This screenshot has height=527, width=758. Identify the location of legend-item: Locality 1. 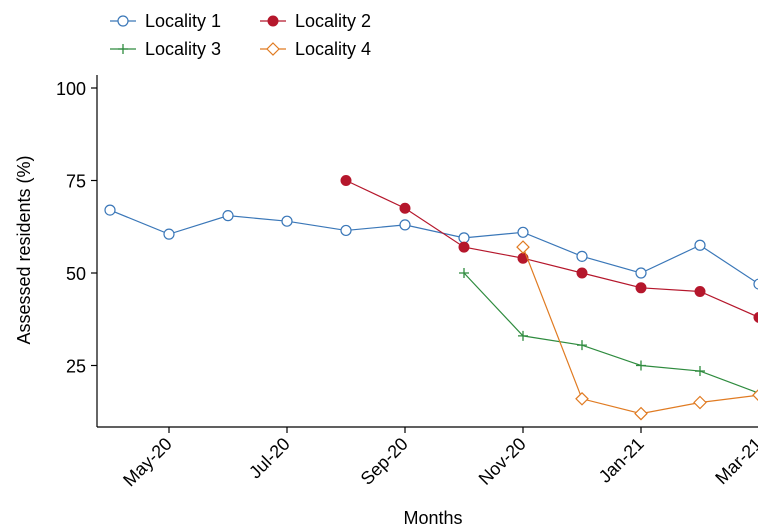
(165, 21).